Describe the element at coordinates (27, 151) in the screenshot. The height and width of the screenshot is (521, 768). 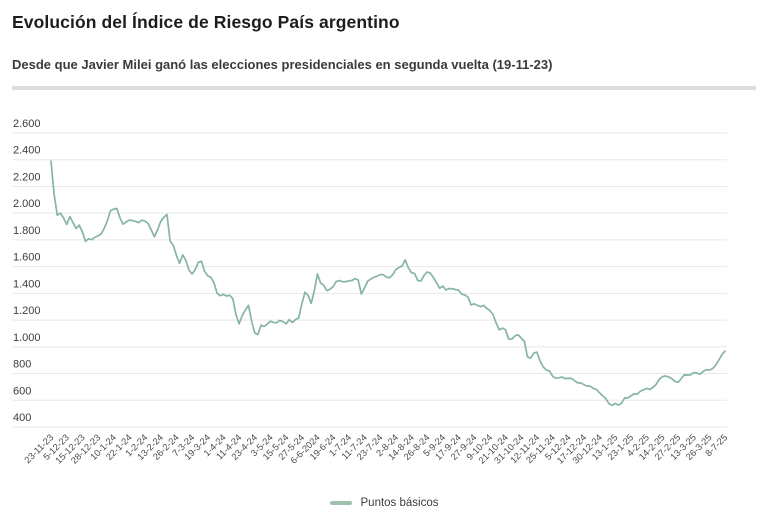
I see `y-tick-label: 2.400` at that location.